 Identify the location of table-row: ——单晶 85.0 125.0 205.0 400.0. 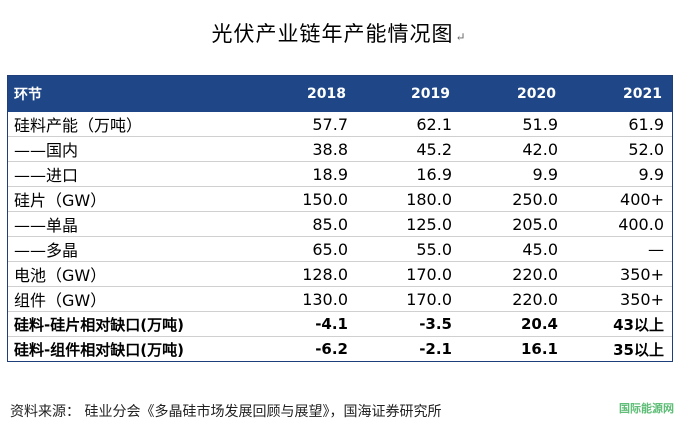
(340, 224).